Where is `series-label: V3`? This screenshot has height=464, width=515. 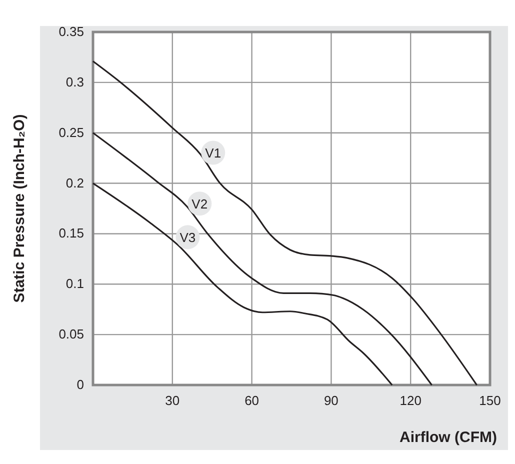
series-label: V3 is located at coordinates (188, 238).